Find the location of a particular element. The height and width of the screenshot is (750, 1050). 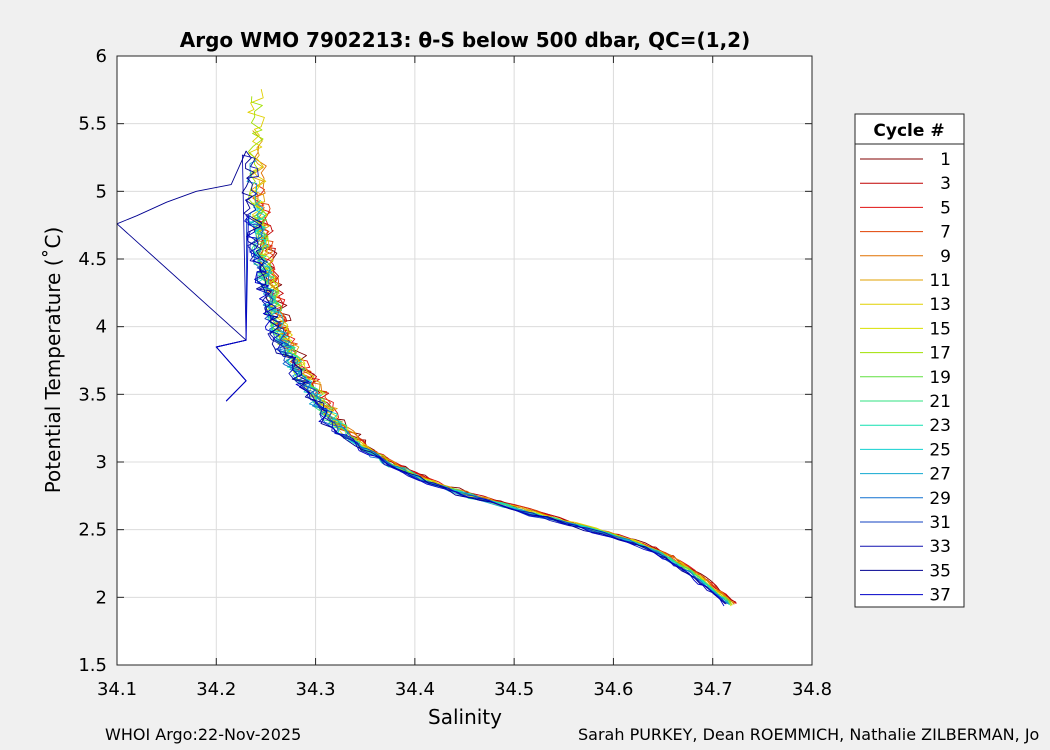

legend-label-11: 11 is located at coordinates (940, 281).